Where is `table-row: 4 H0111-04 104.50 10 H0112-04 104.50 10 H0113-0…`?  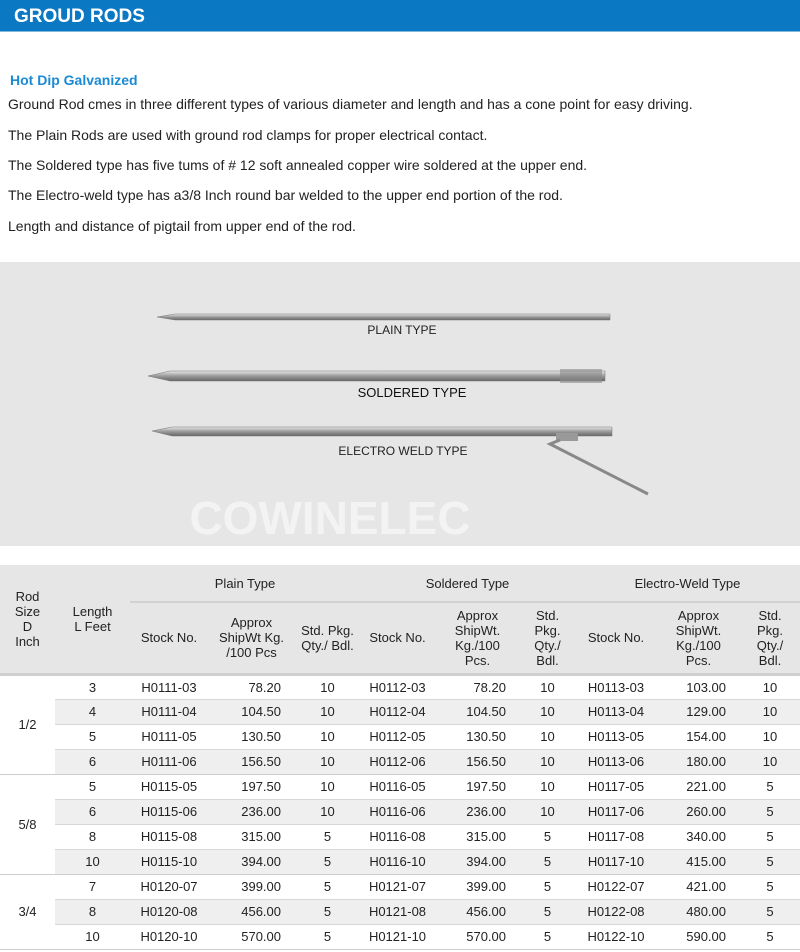 table-row: 4 H0111-04 104.50 10 H0112-04 104.50 10 H0113-0… is located at coordinates (400, 712).